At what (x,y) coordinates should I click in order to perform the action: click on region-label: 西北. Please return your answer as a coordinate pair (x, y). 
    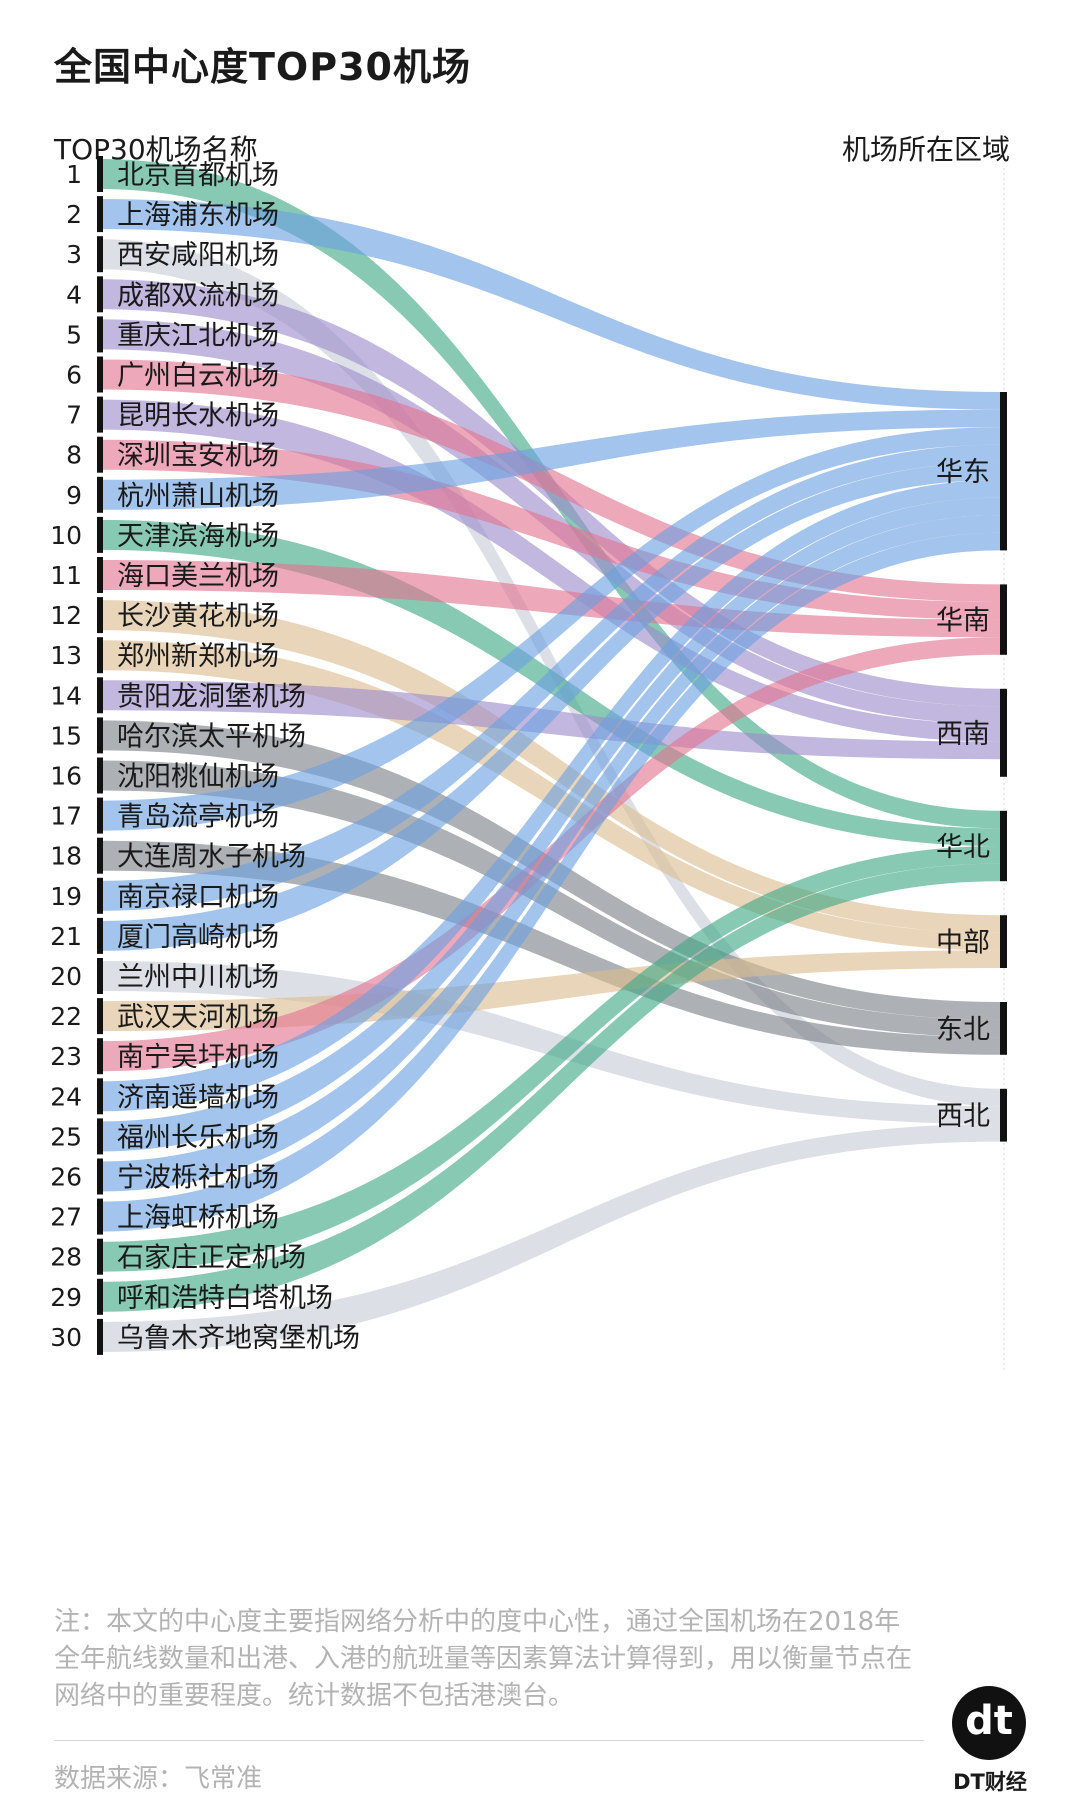
    Looking at the image, I should click on (963, 1116).